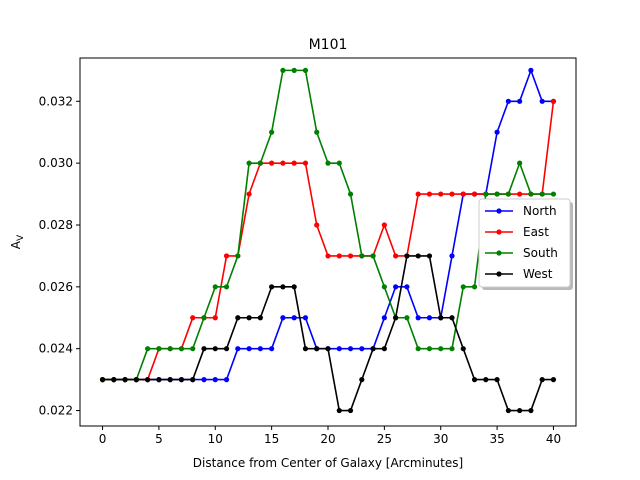  Describe the element at coordinates (384, 439) in the screenshot. I see `x-tick-label: 25` at that location.